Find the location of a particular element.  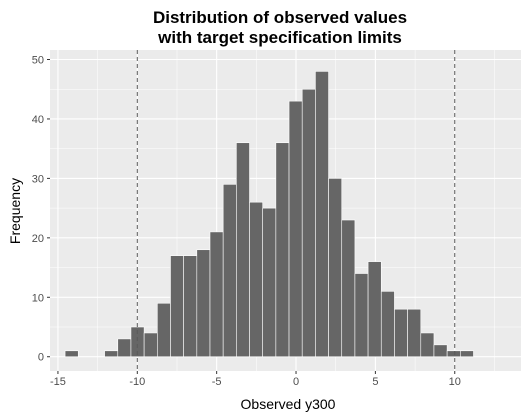

x-axis-title: Observed y300 is located at coordinates (288, 404).